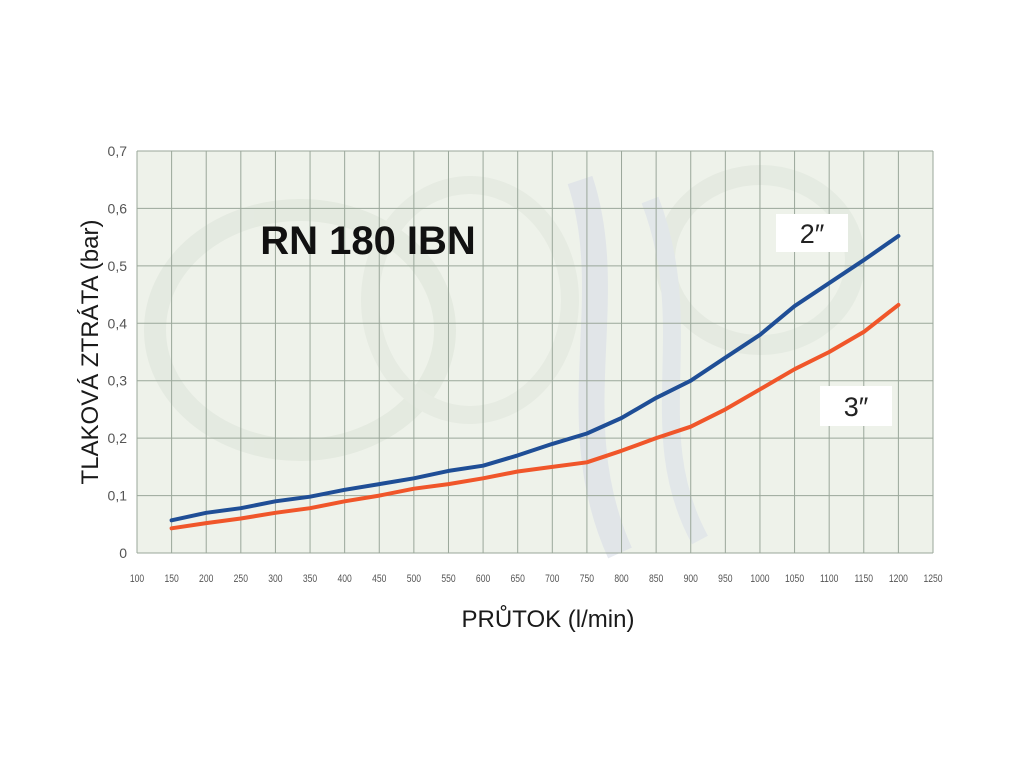 The width and height of the screenshot is (1024, 768). What do you see at coordinates (587, 579) in the screenshot?
I see `x-tick-label: 750` at bounding box center [587, 579].